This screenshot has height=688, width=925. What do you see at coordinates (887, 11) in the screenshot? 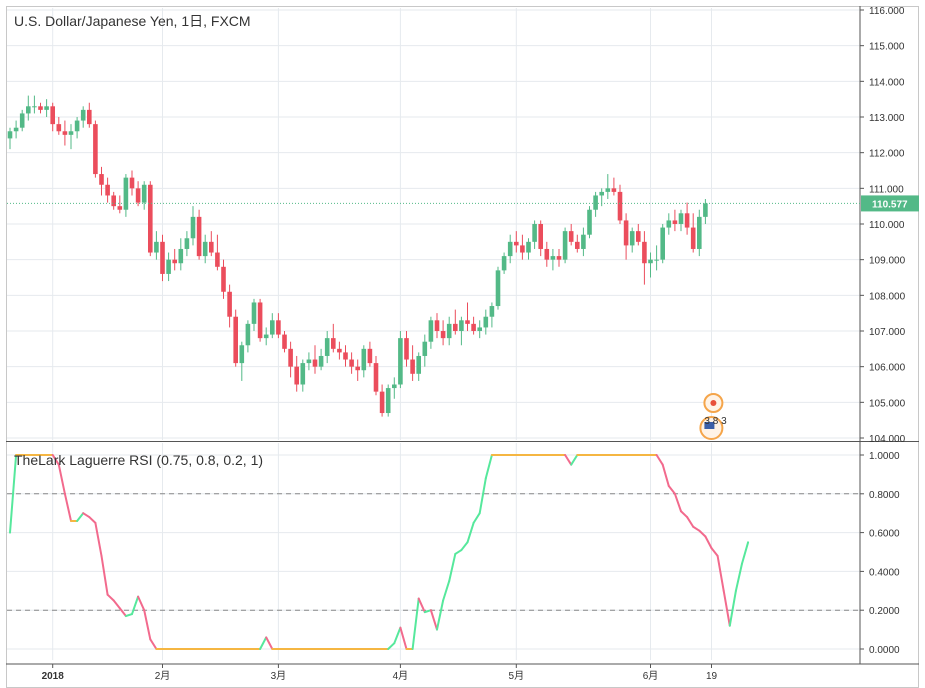
I see `price-tick-label: 116.000` at bounding box center [887, 11].